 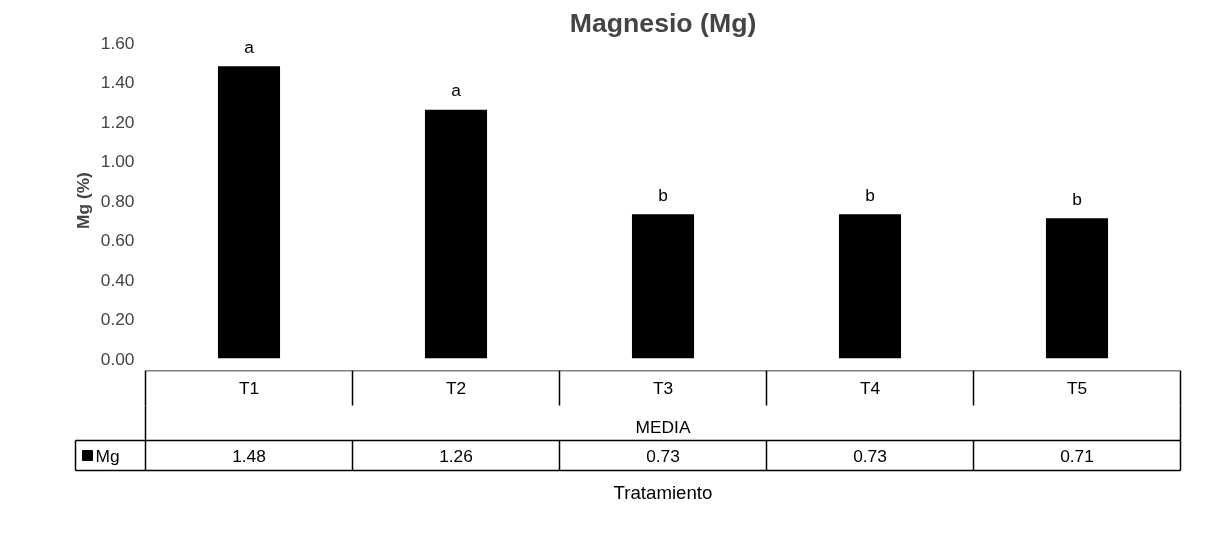 I want to click on y-tick-label: 0.80, so click(x=117, y=200).